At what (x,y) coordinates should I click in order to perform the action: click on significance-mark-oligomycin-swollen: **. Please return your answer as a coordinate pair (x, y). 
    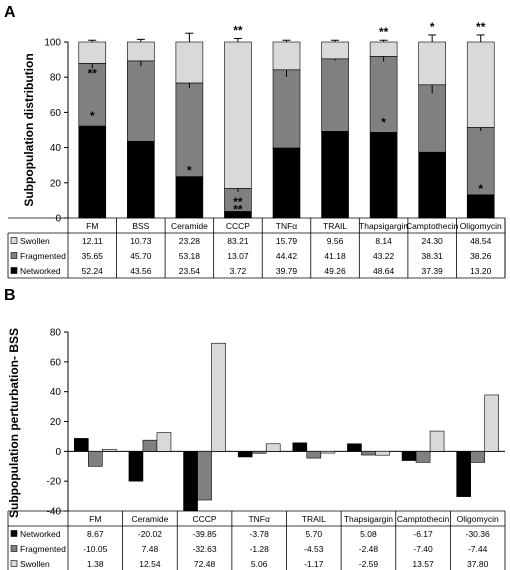
    Looking at the image, I should click on (481, 27).